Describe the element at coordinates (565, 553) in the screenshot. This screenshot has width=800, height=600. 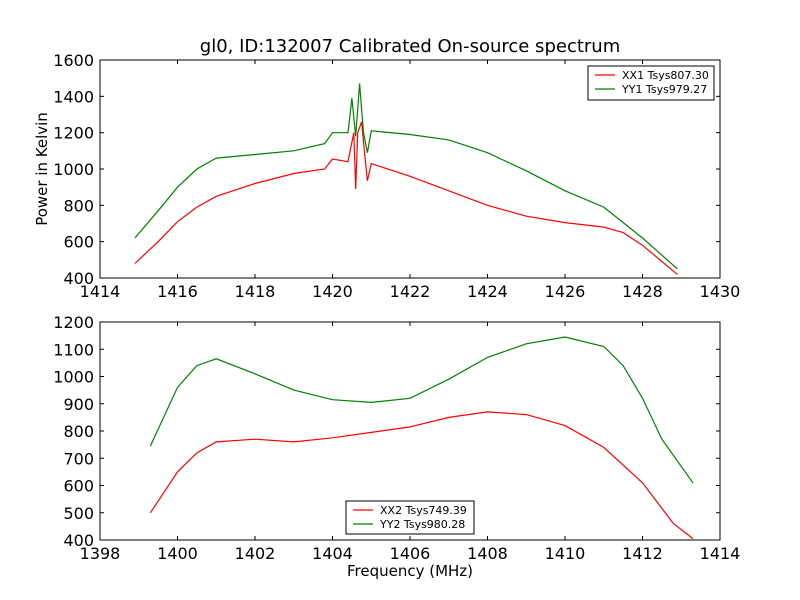
I see `x-tick-label: 1410` at that location.